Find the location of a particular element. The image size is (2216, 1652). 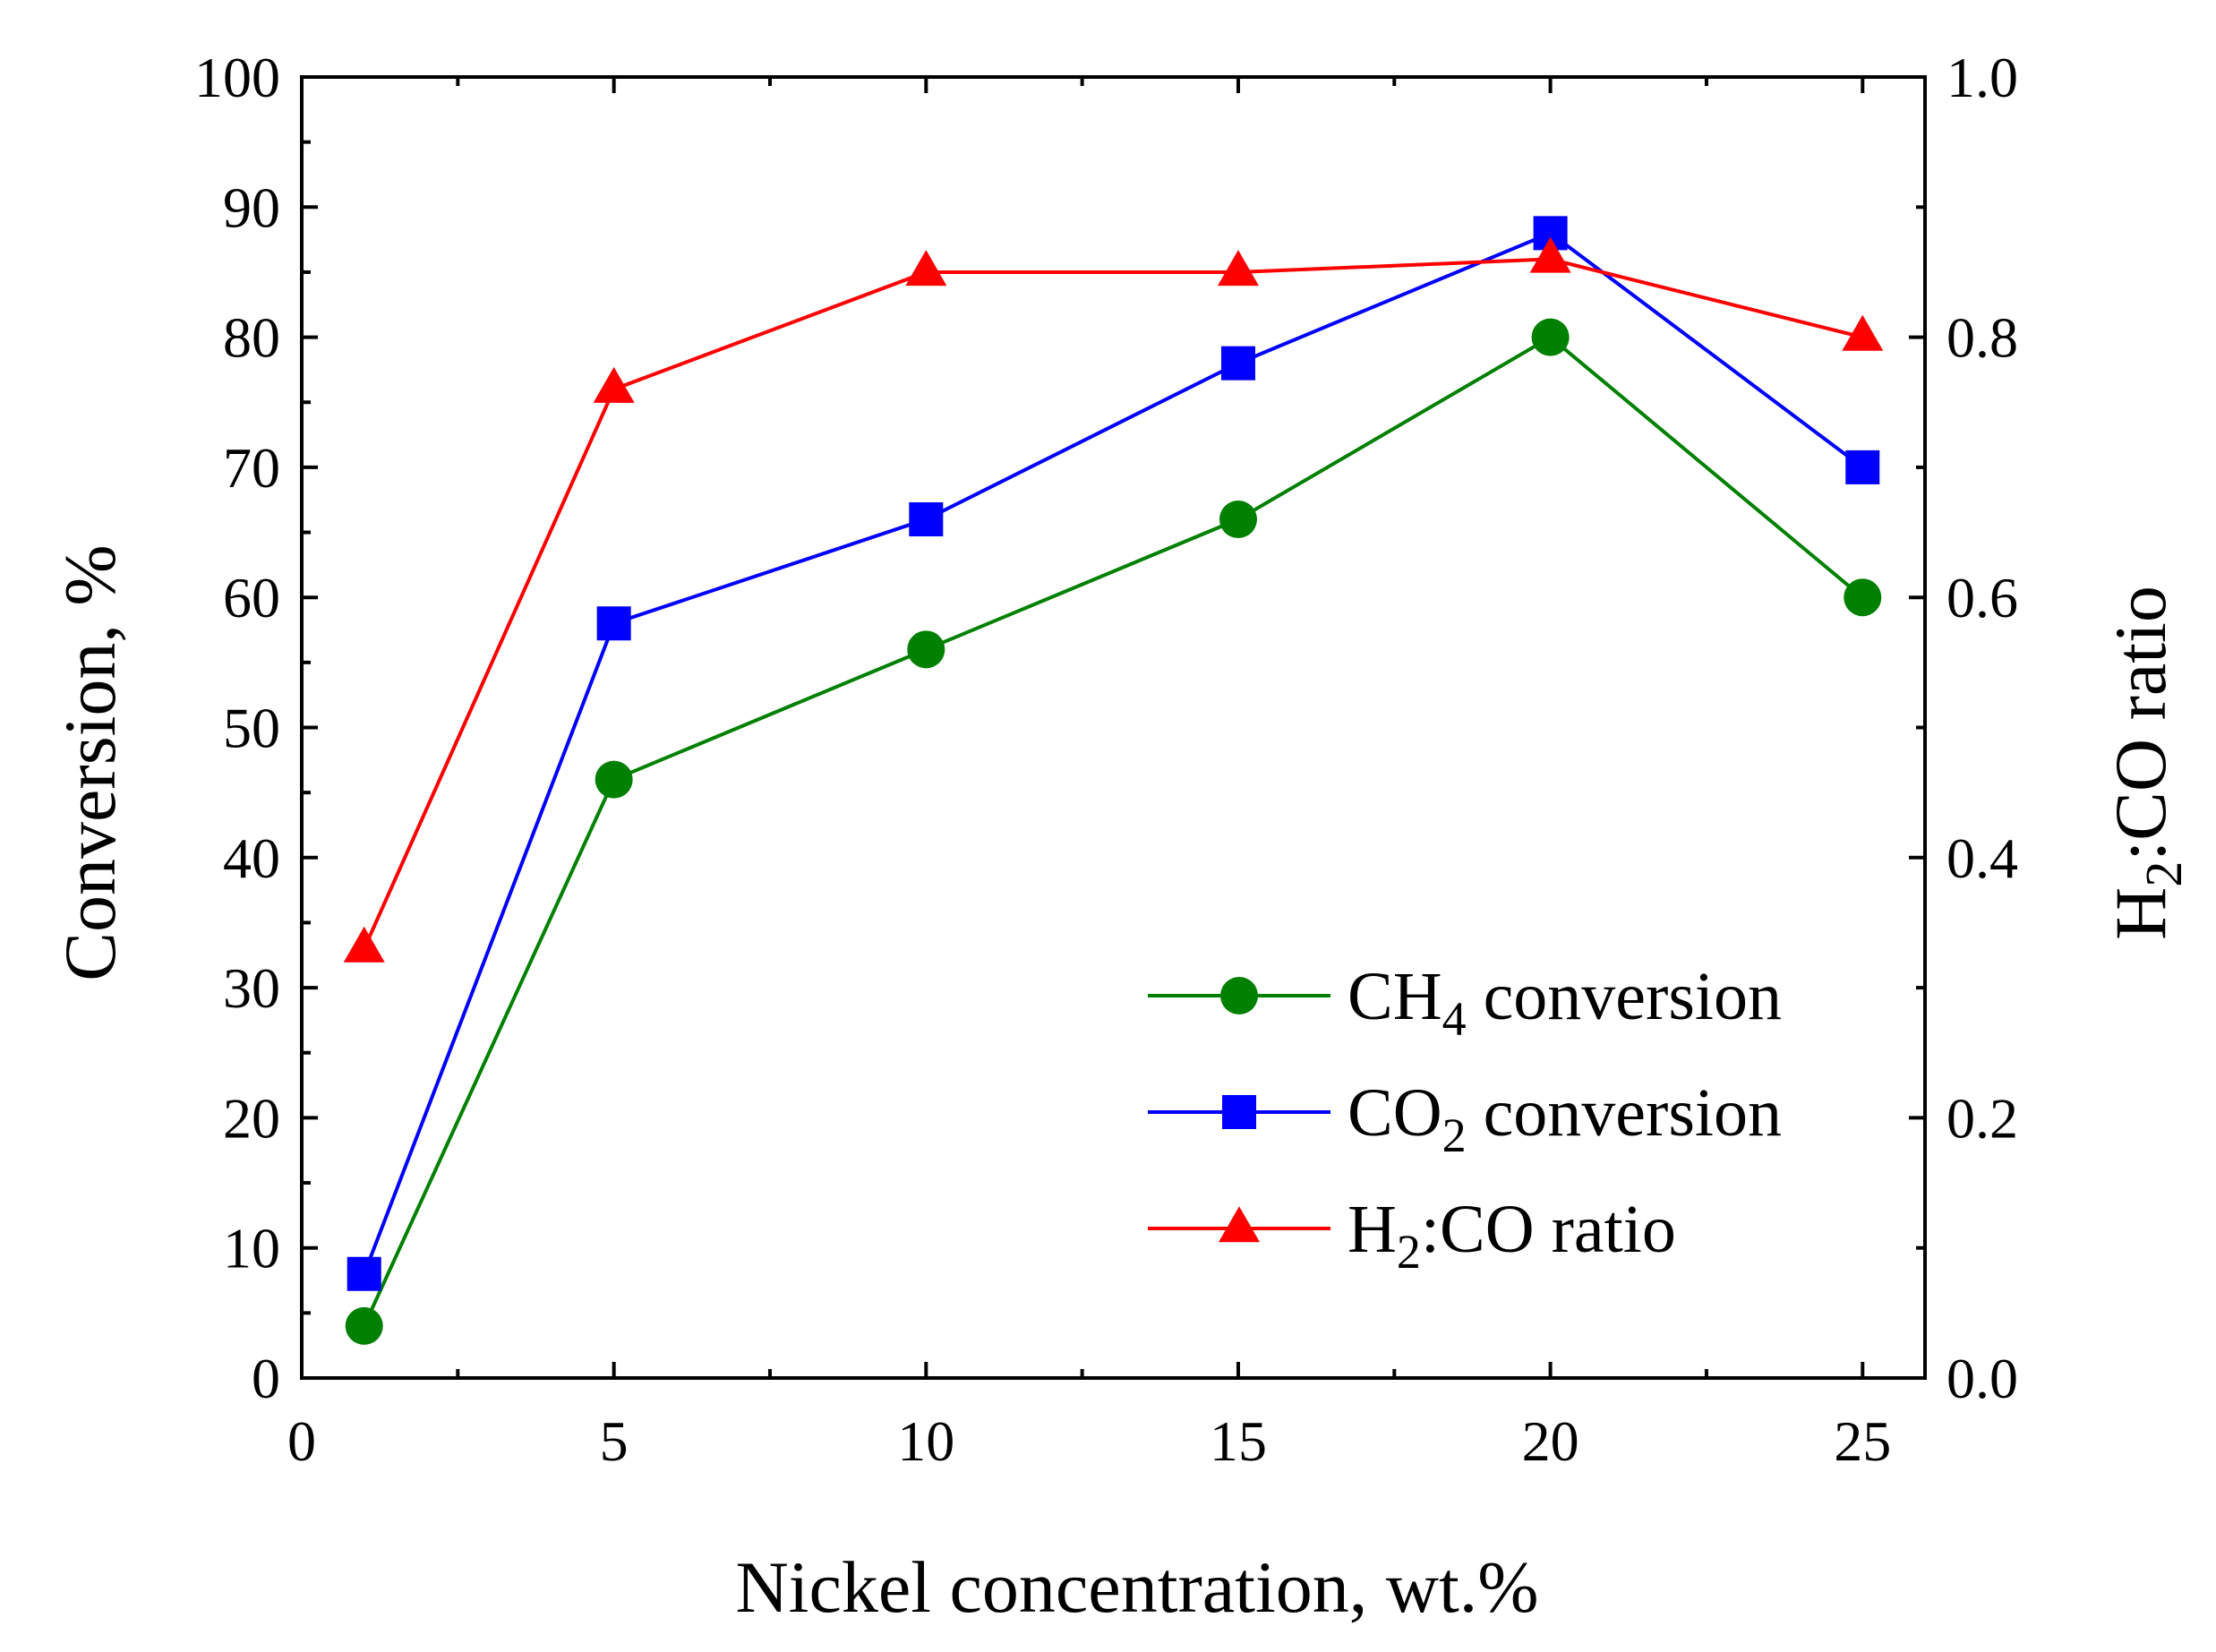

legend-item-h2co: H2:CO ratio is located at coordinates (1412, 1235).